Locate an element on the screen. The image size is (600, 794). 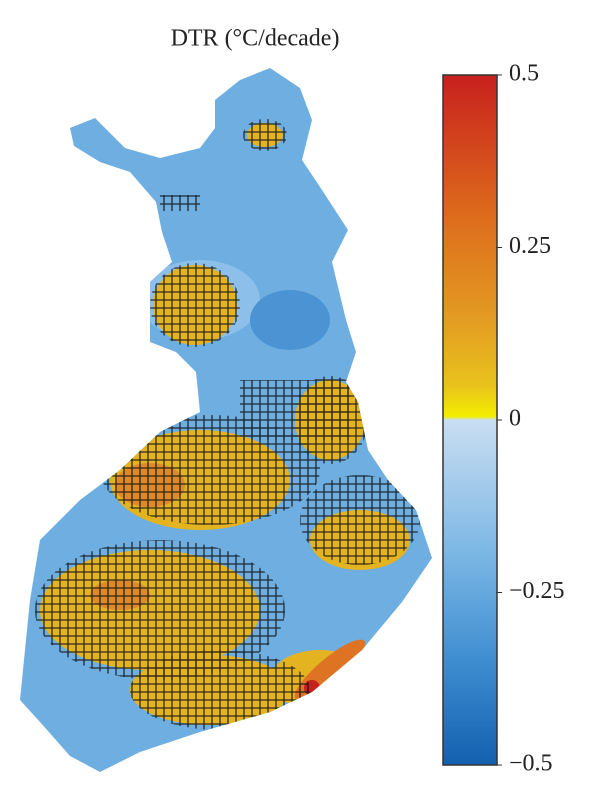
colorbar-tick-label: 0.25 is located at coordinates (530, 246).